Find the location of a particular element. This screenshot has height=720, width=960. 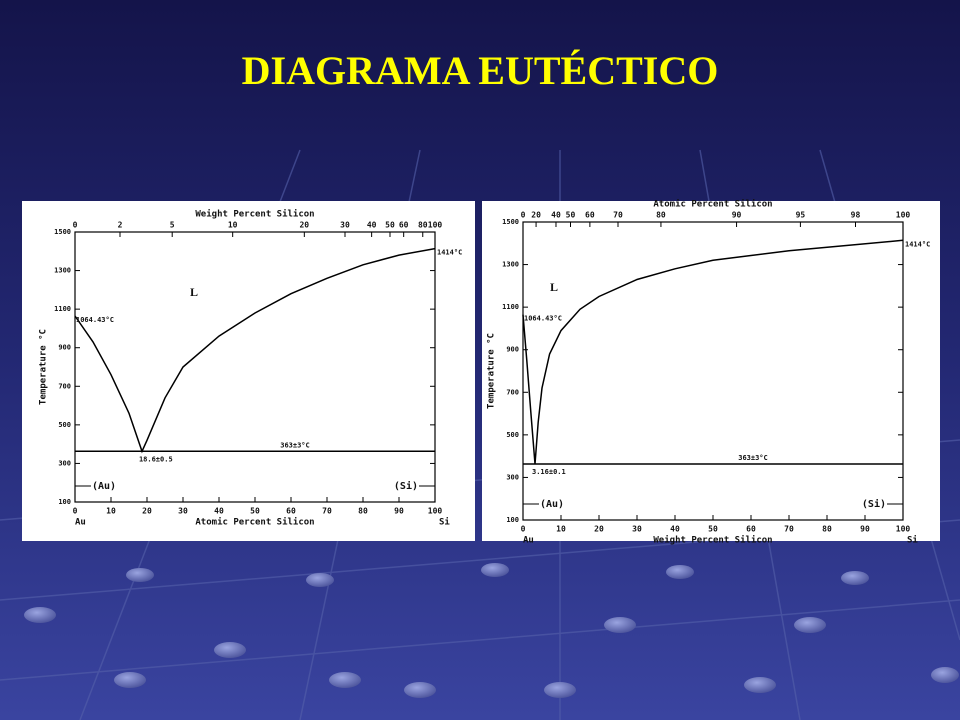

x2-tick-label: 30 is located at coordinates (345, 225).